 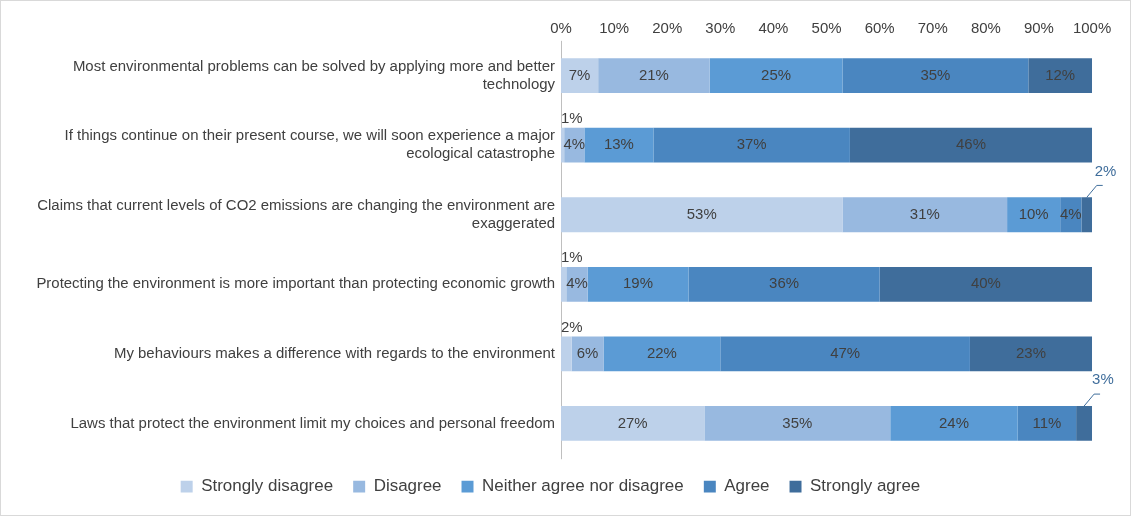 I want to click on data-label: 11%, so click(x=1047, y=422).